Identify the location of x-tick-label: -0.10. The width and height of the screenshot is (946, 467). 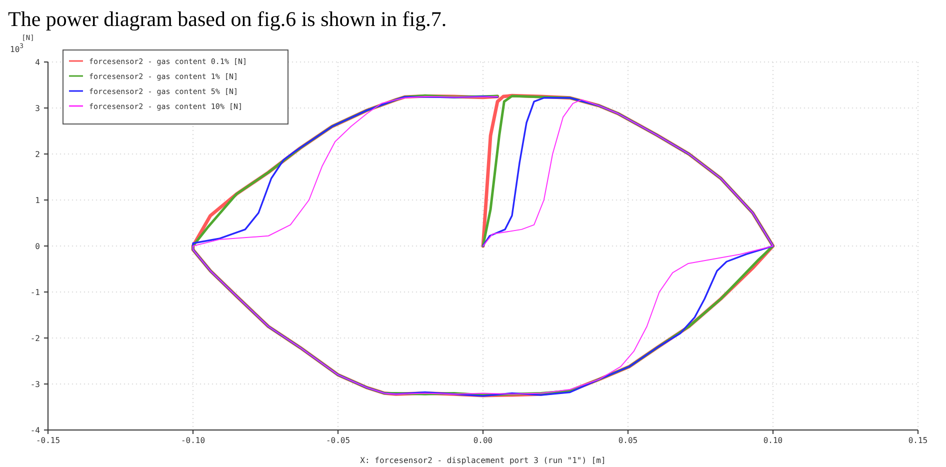
(193, 440).